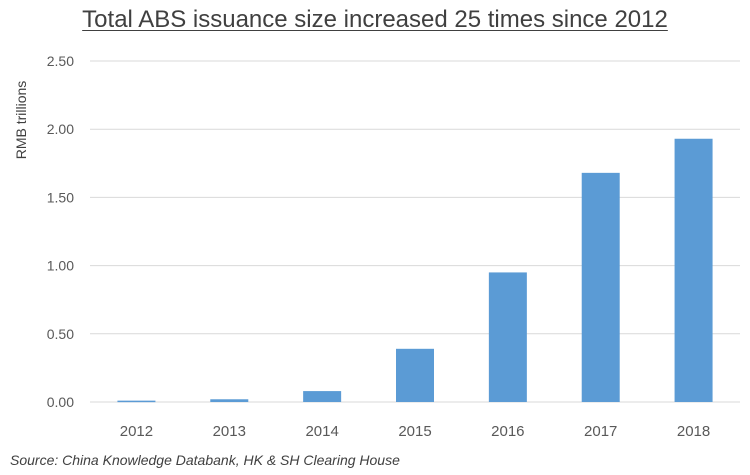  I want to click on x-tick-label: 2017, so click(600, 431).